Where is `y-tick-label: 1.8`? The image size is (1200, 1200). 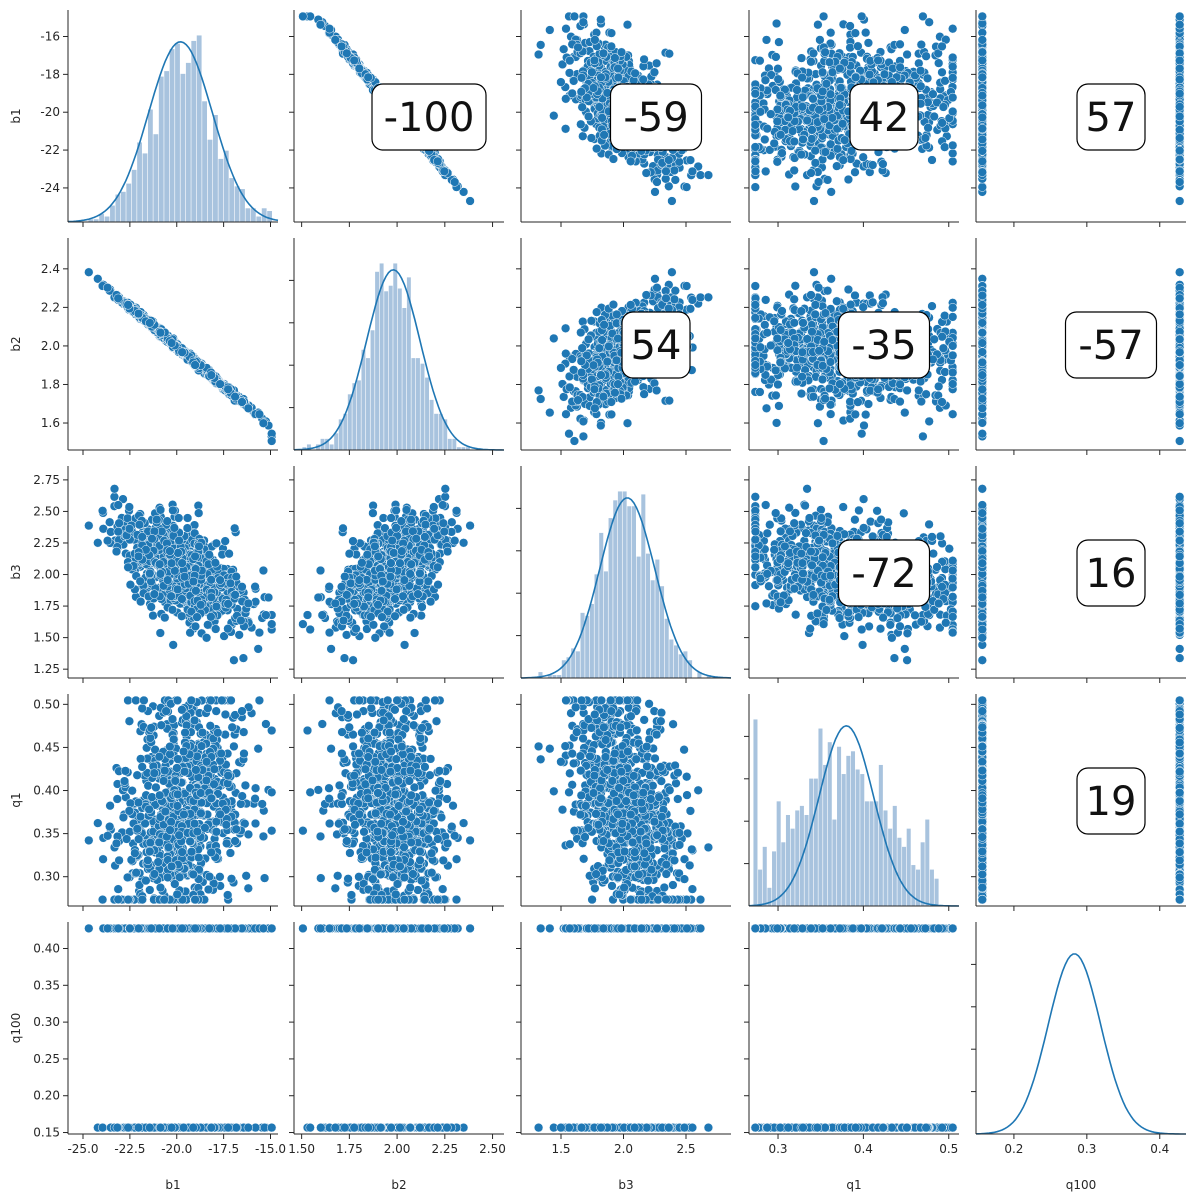 y-tick-label: 1.8 is located at coordinates (50, 384).